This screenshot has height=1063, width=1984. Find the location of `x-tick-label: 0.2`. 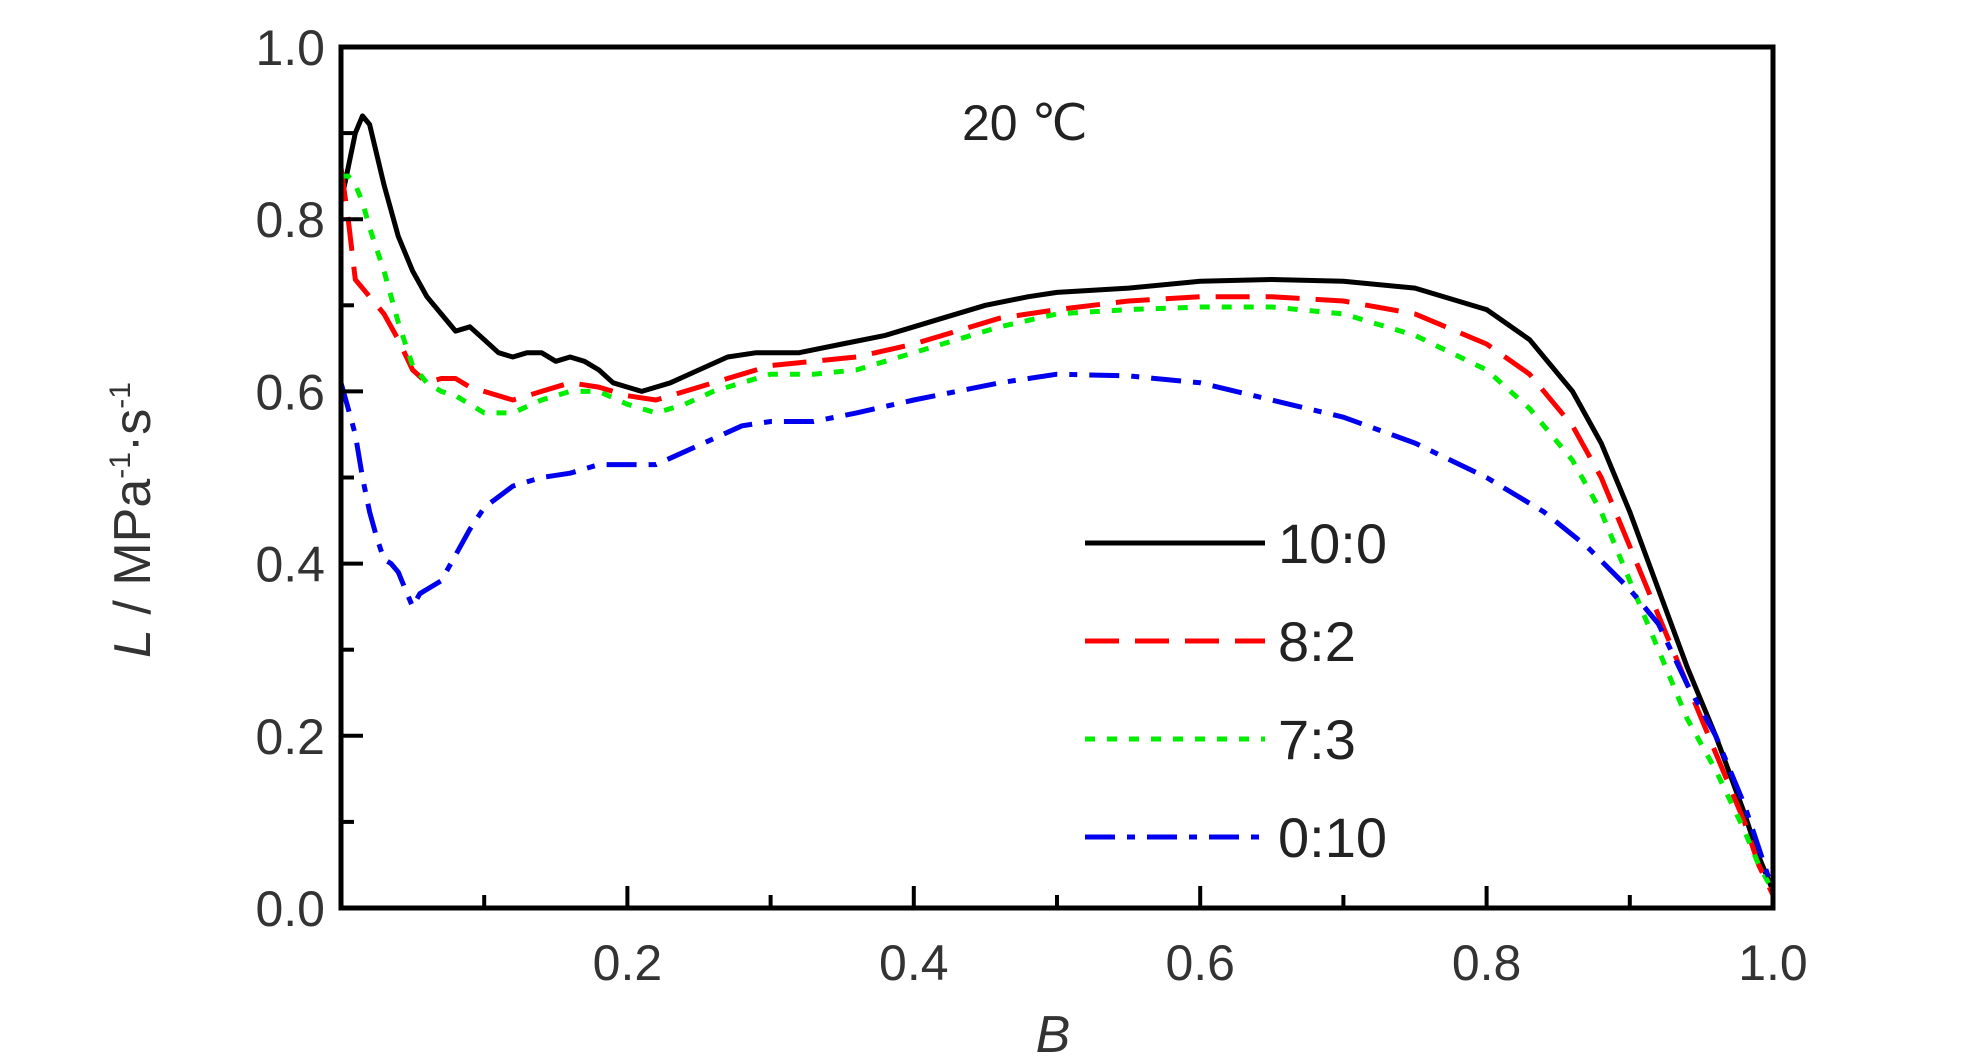

x-tick-label: 0.2 is located at coordinates (628, 963).